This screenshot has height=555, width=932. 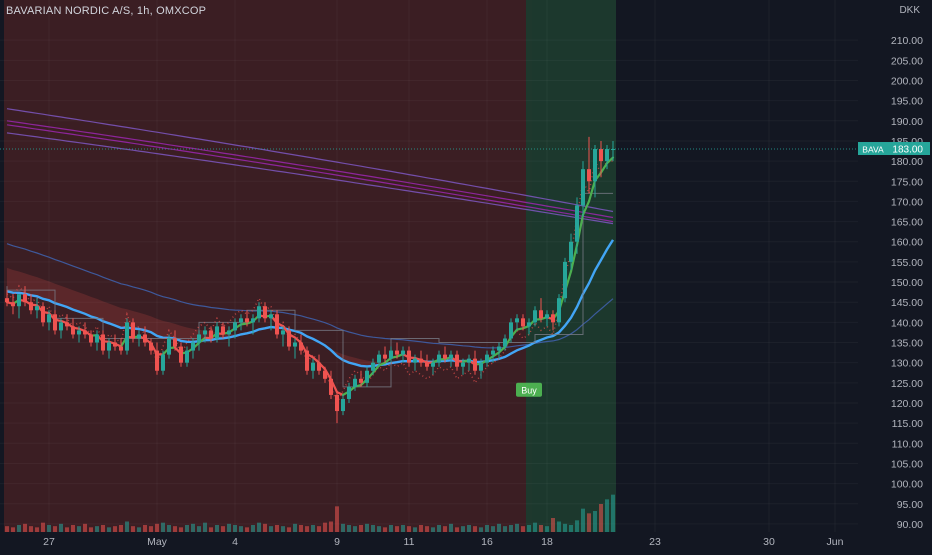 What do you see at coordinates (907, 344) in the screenshot?
I see `price-tick-label: 135.00` at bounding box center [907, 344].